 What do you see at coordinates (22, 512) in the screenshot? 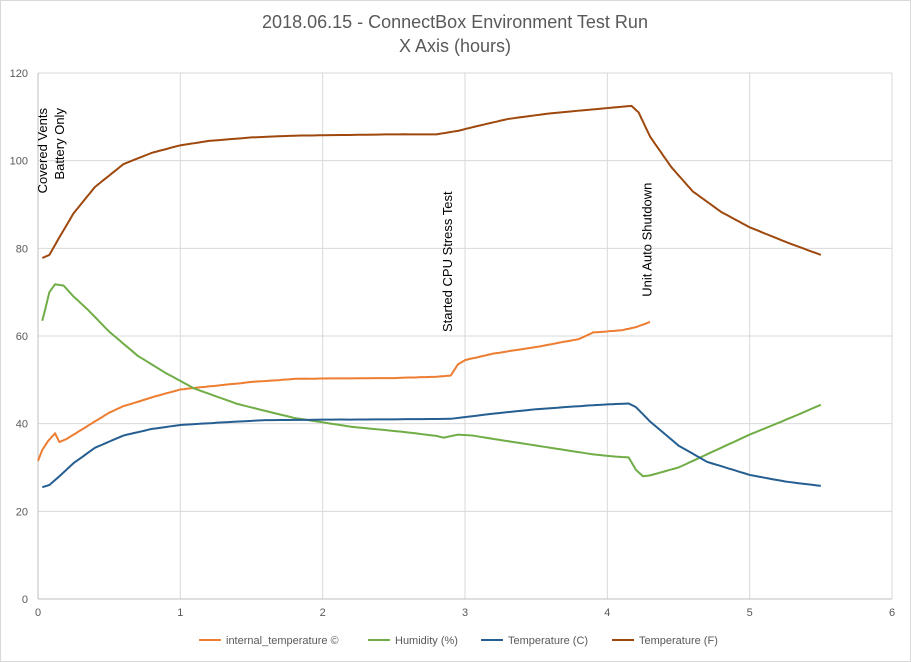
I see `y-tick-label: 20` at bounding box center [22, 512].